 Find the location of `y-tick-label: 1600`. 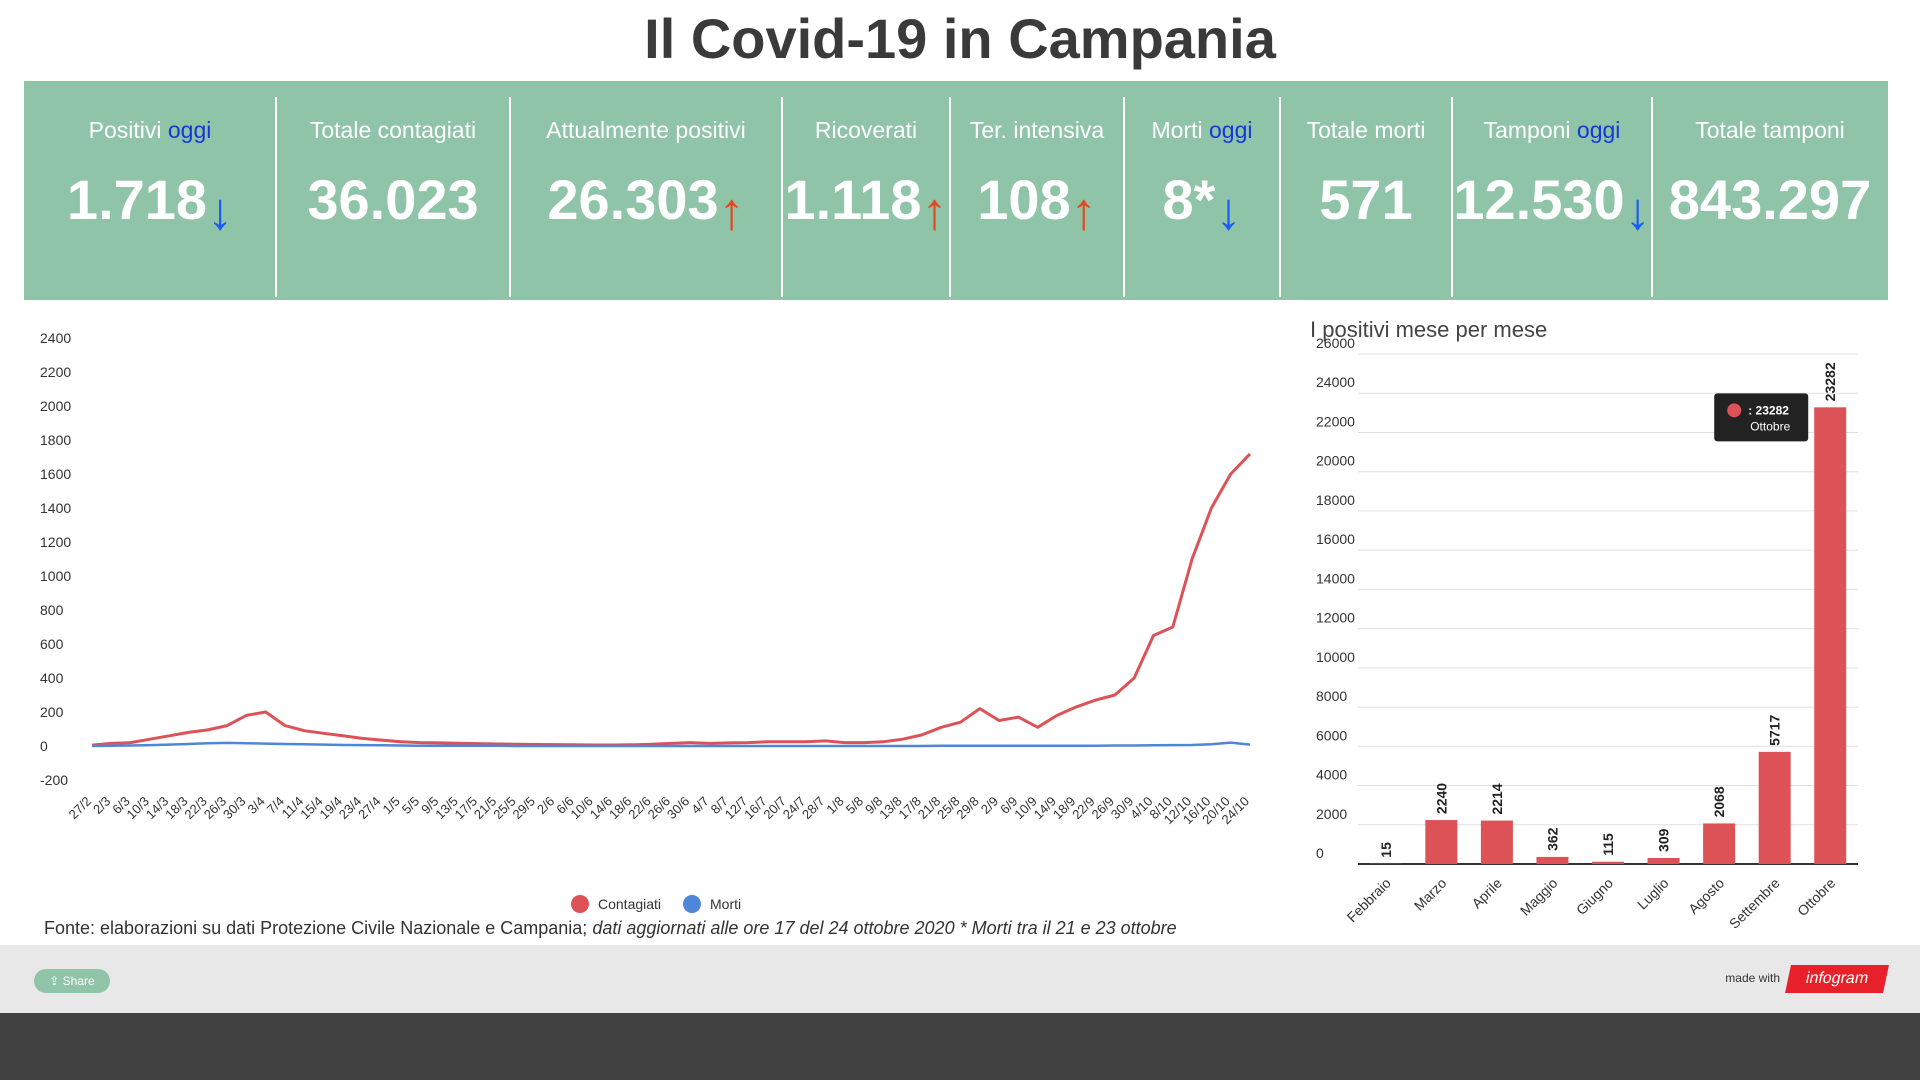

y-tick-label: 1600 is located at coordinates (55, 474).